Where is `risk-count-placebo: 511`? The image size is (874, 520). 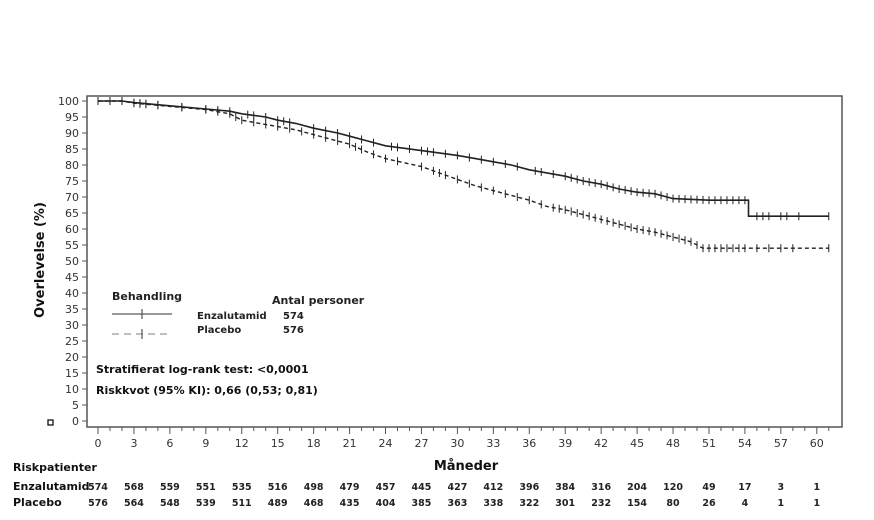 risk-count-placebo: 511 is located at coordinates (242, 503).